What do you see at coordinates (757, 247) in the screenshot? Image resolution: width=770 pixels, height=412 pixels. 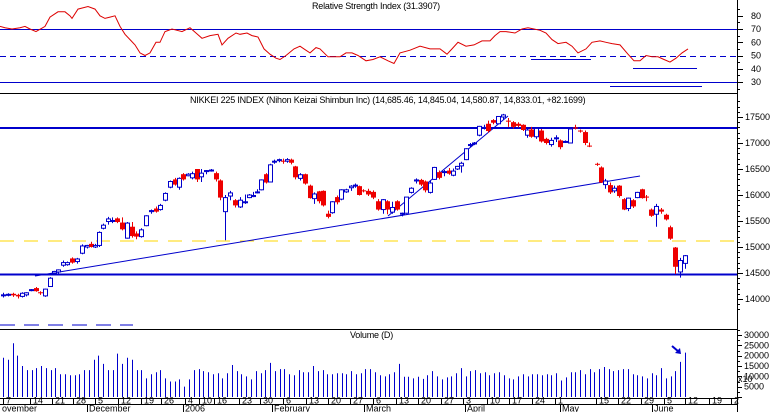 I see `price-axis-label: 15000` at bounding box center [757, 247].